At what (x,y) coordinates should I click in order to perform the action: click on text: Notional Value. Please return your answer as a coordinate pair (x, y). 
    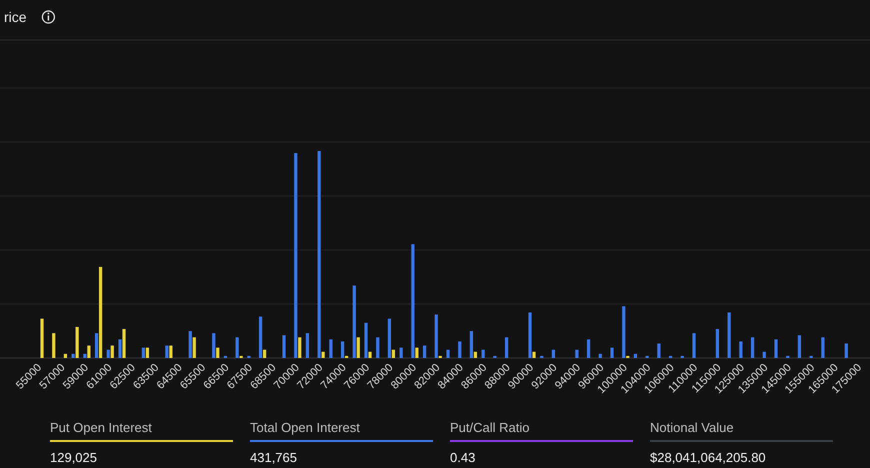
    Looking at the image, I should click on (692, 427).